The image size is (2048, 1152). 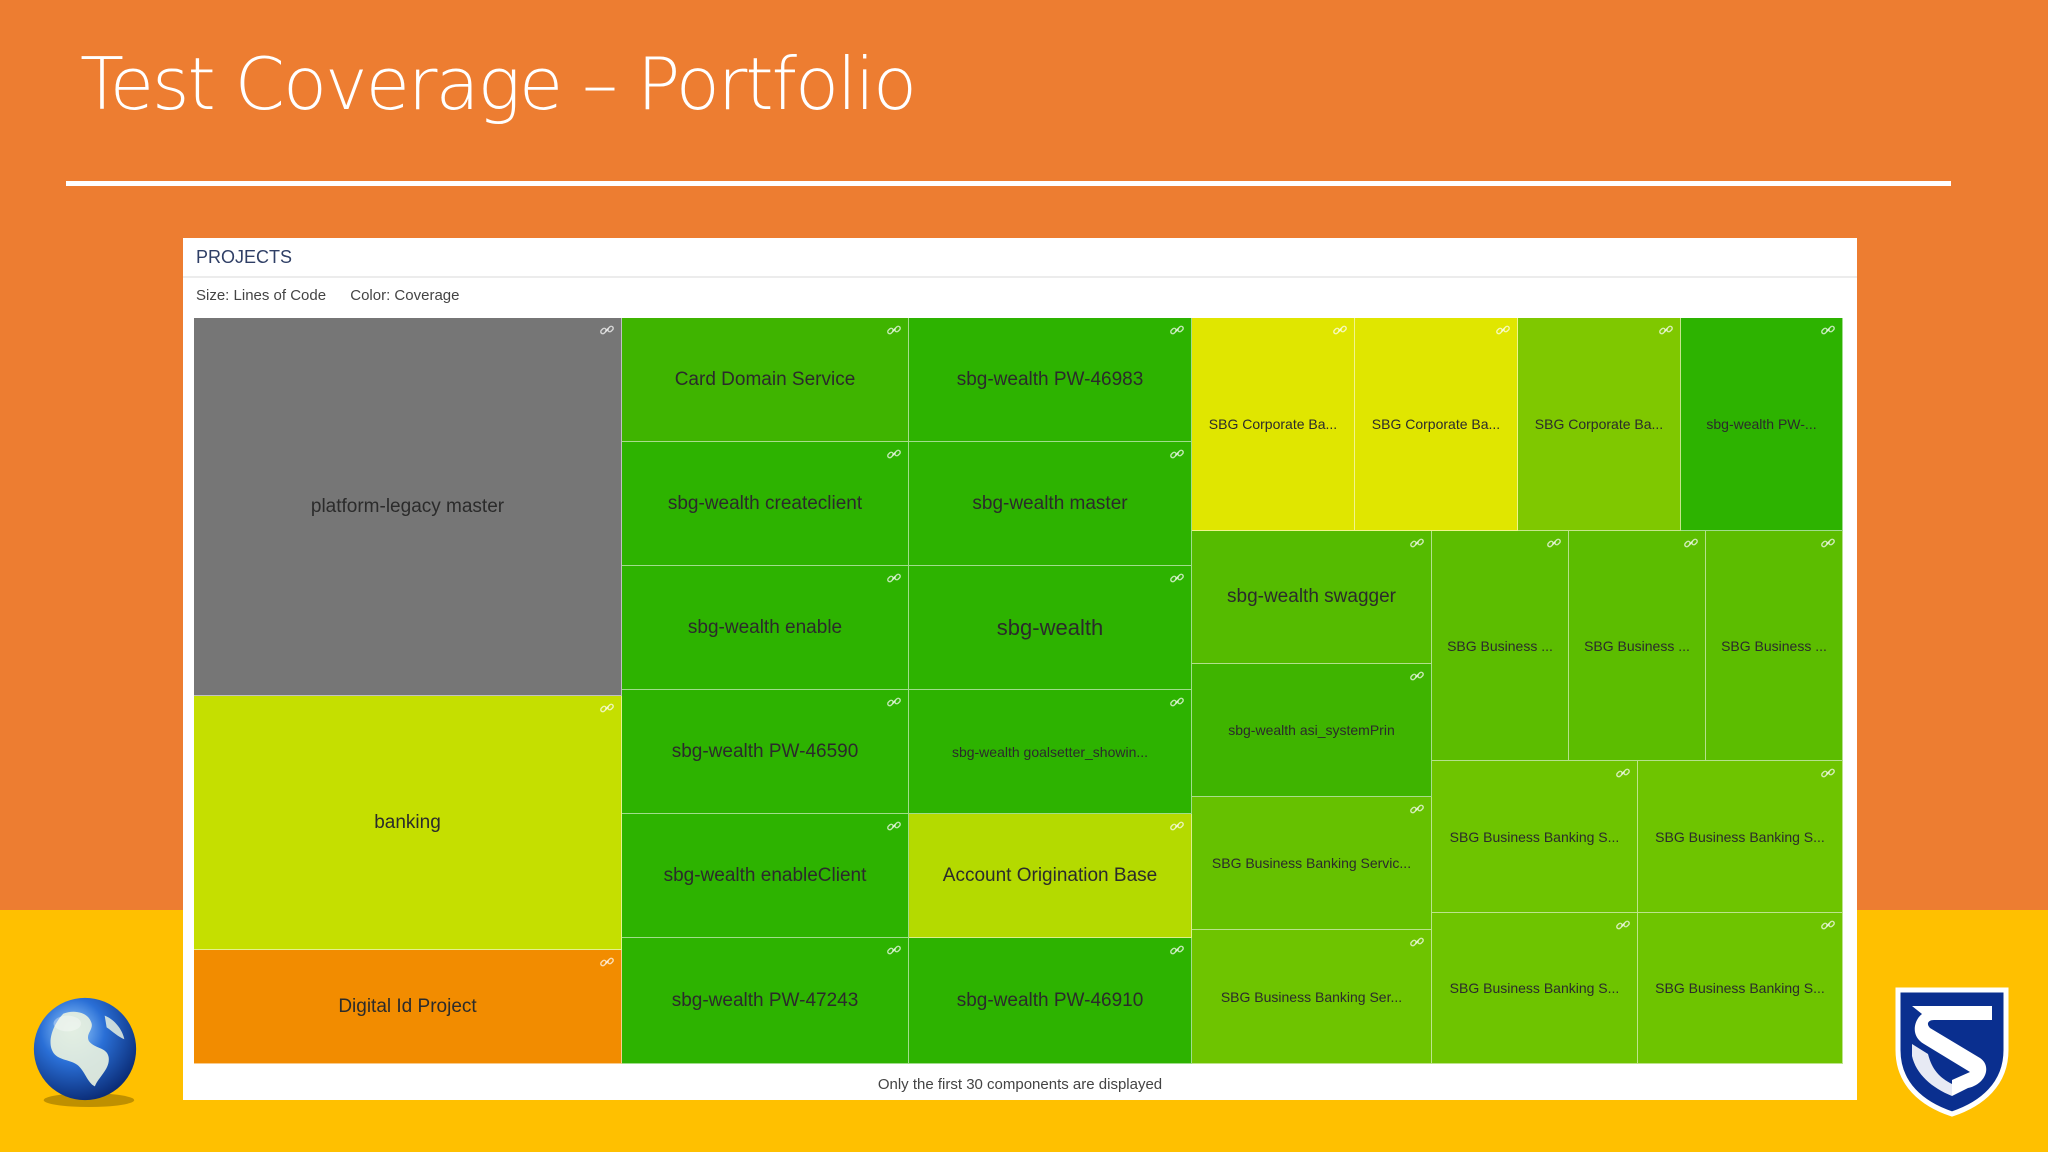 I want to click on tile-label: sbg-wealth PW-46590, so click(x=765, y=751).